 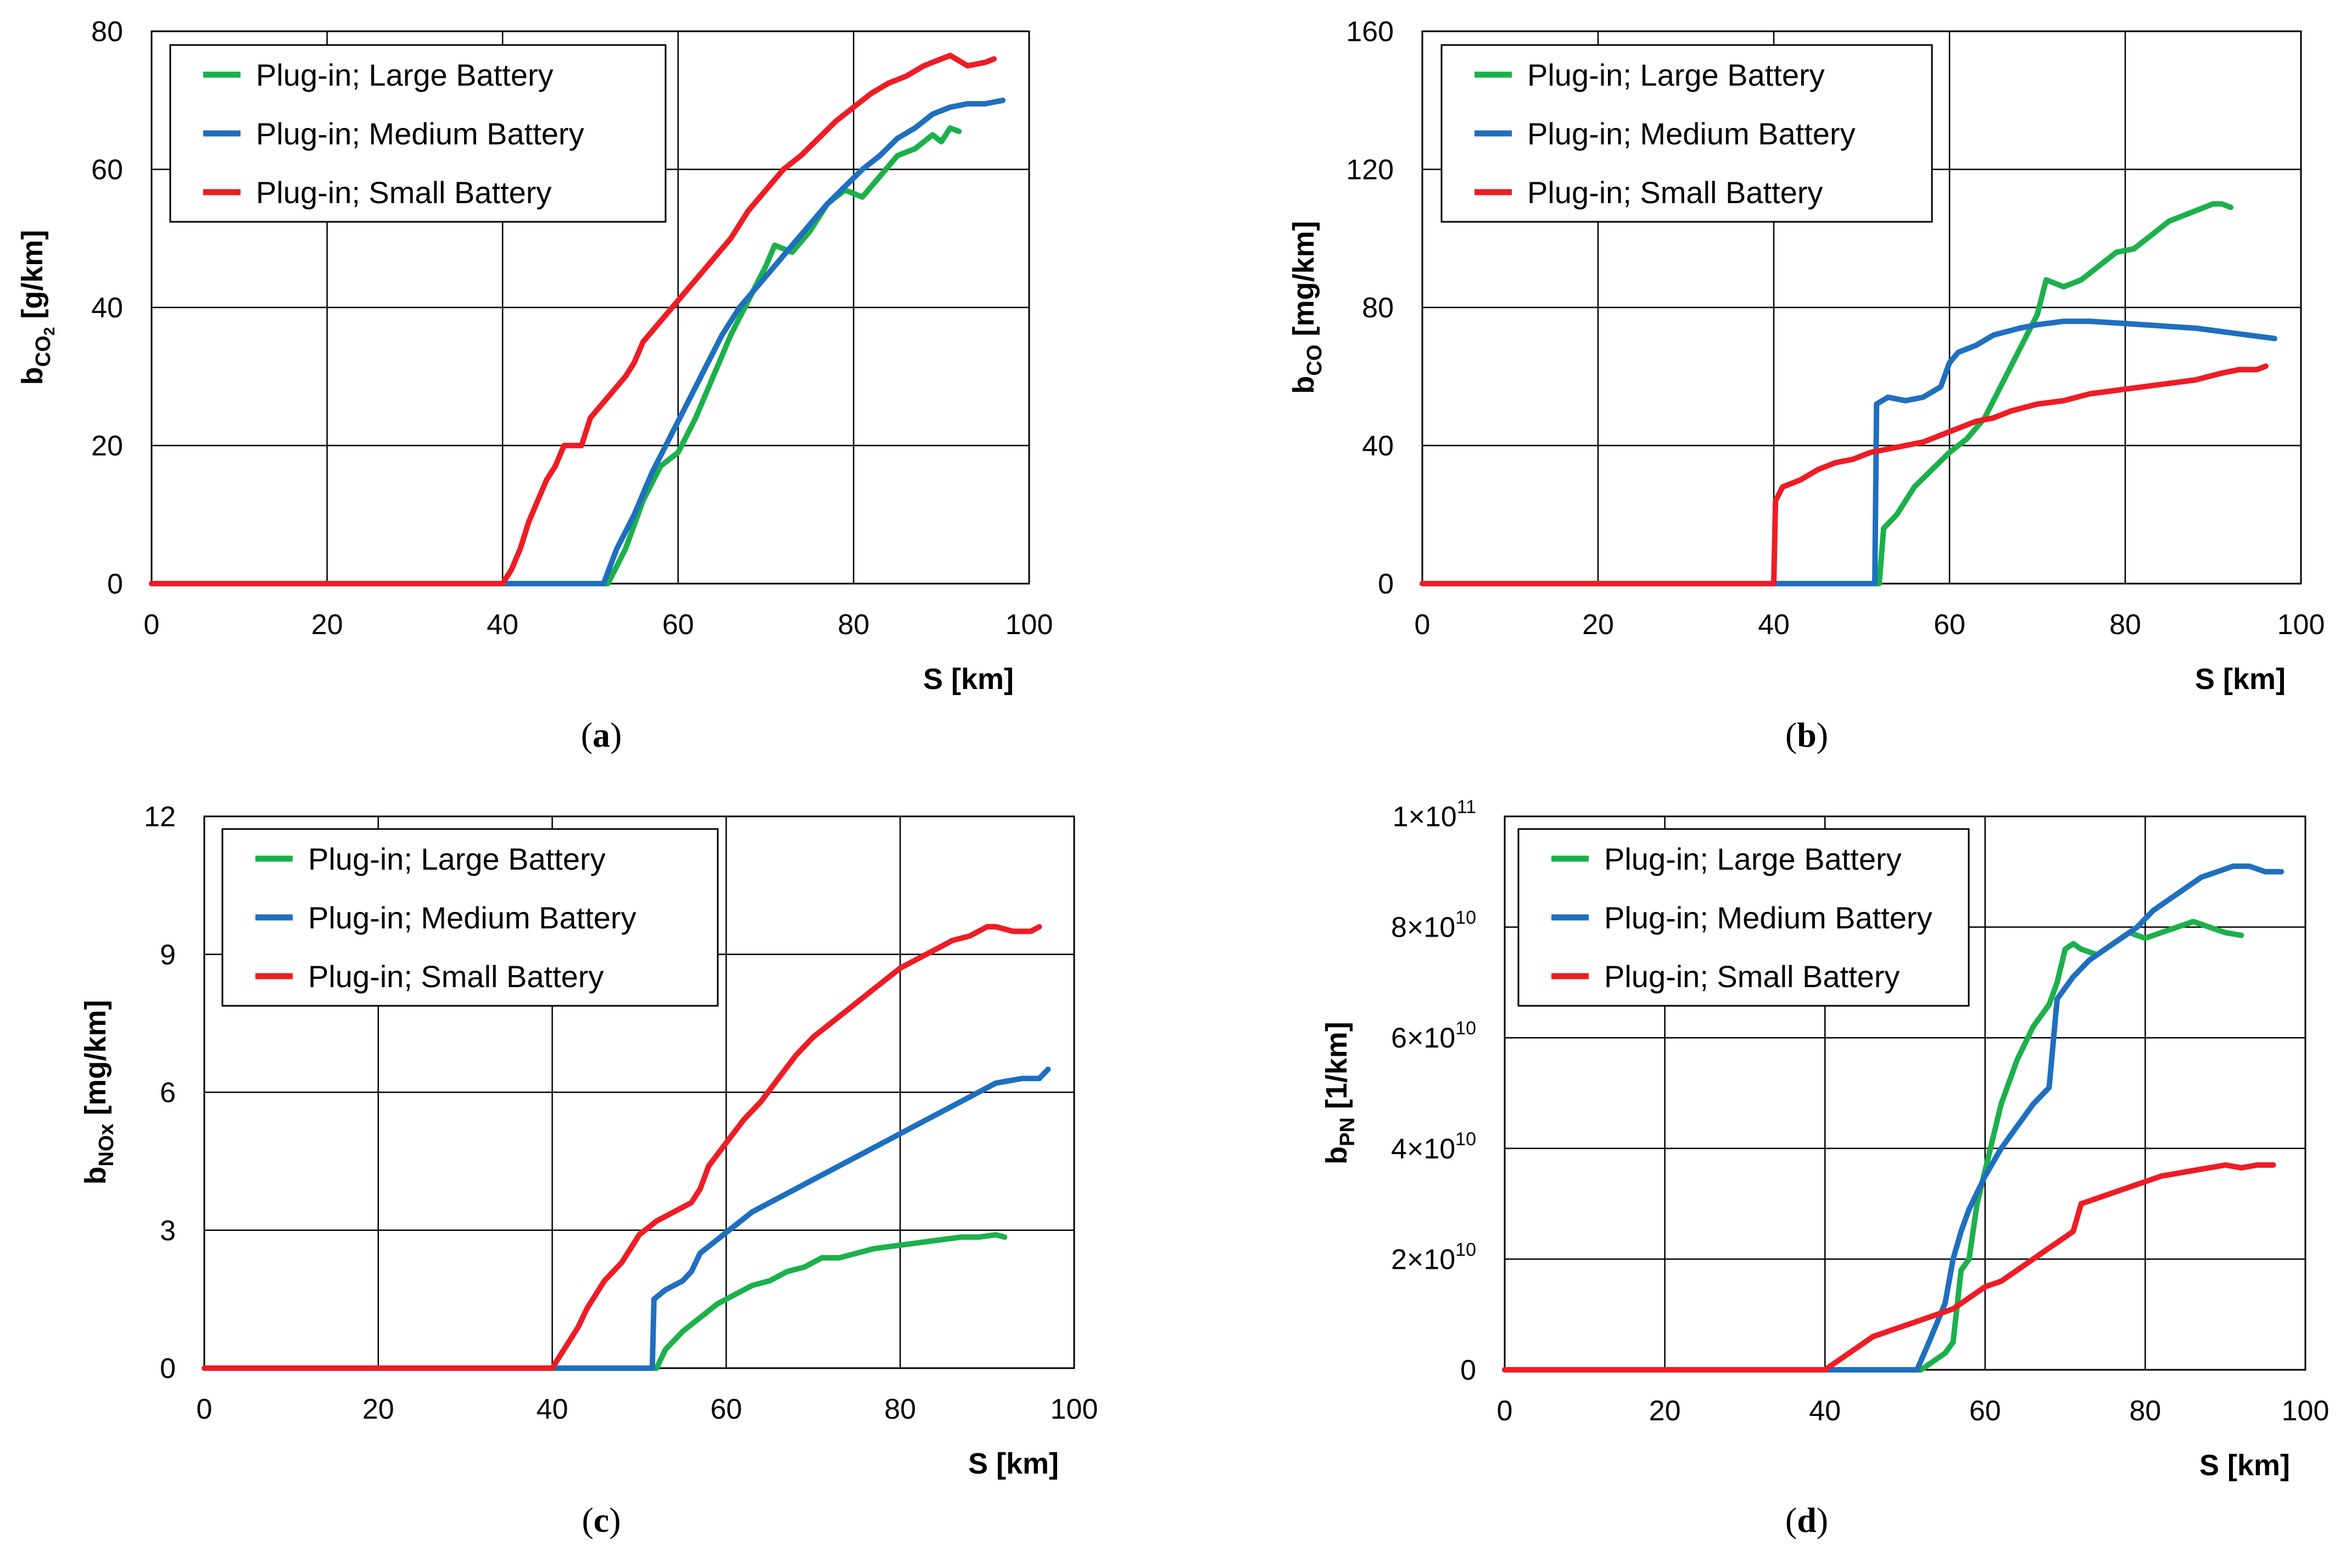 What do you see at coordinates (1370, 32) in the screenshot?
I see `chart-2-ytick-base: 160` at bounding box center [1370, 32].